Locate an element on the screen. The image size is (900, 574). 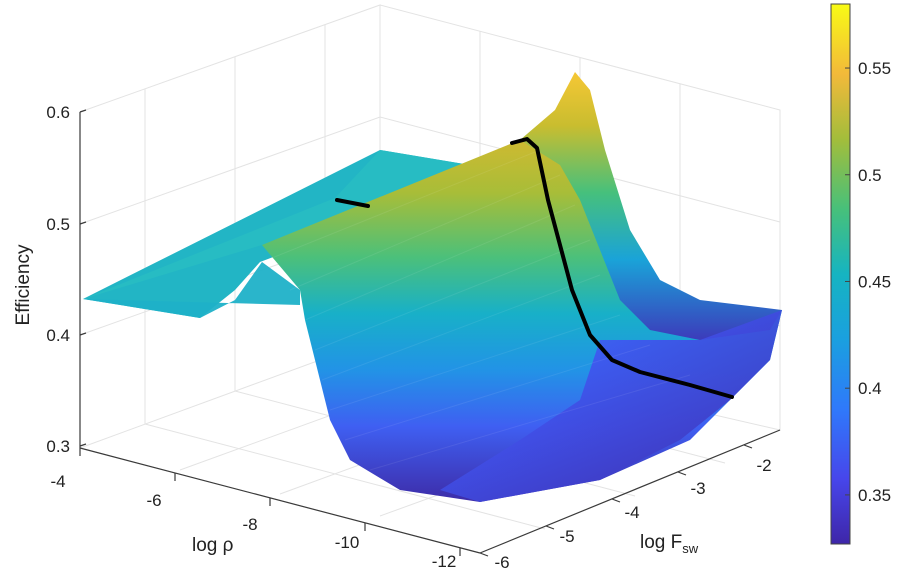
colorbar-tick: 0.5 is located at coordinates (870, 175).